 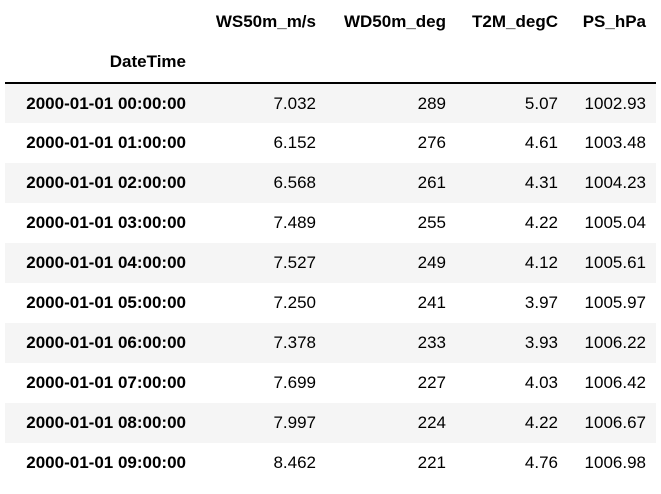 What do you see at coordinates (541, 182) in the screenshot?
I see `t2m-cell: 4.31` at bounding box center [541, 182].